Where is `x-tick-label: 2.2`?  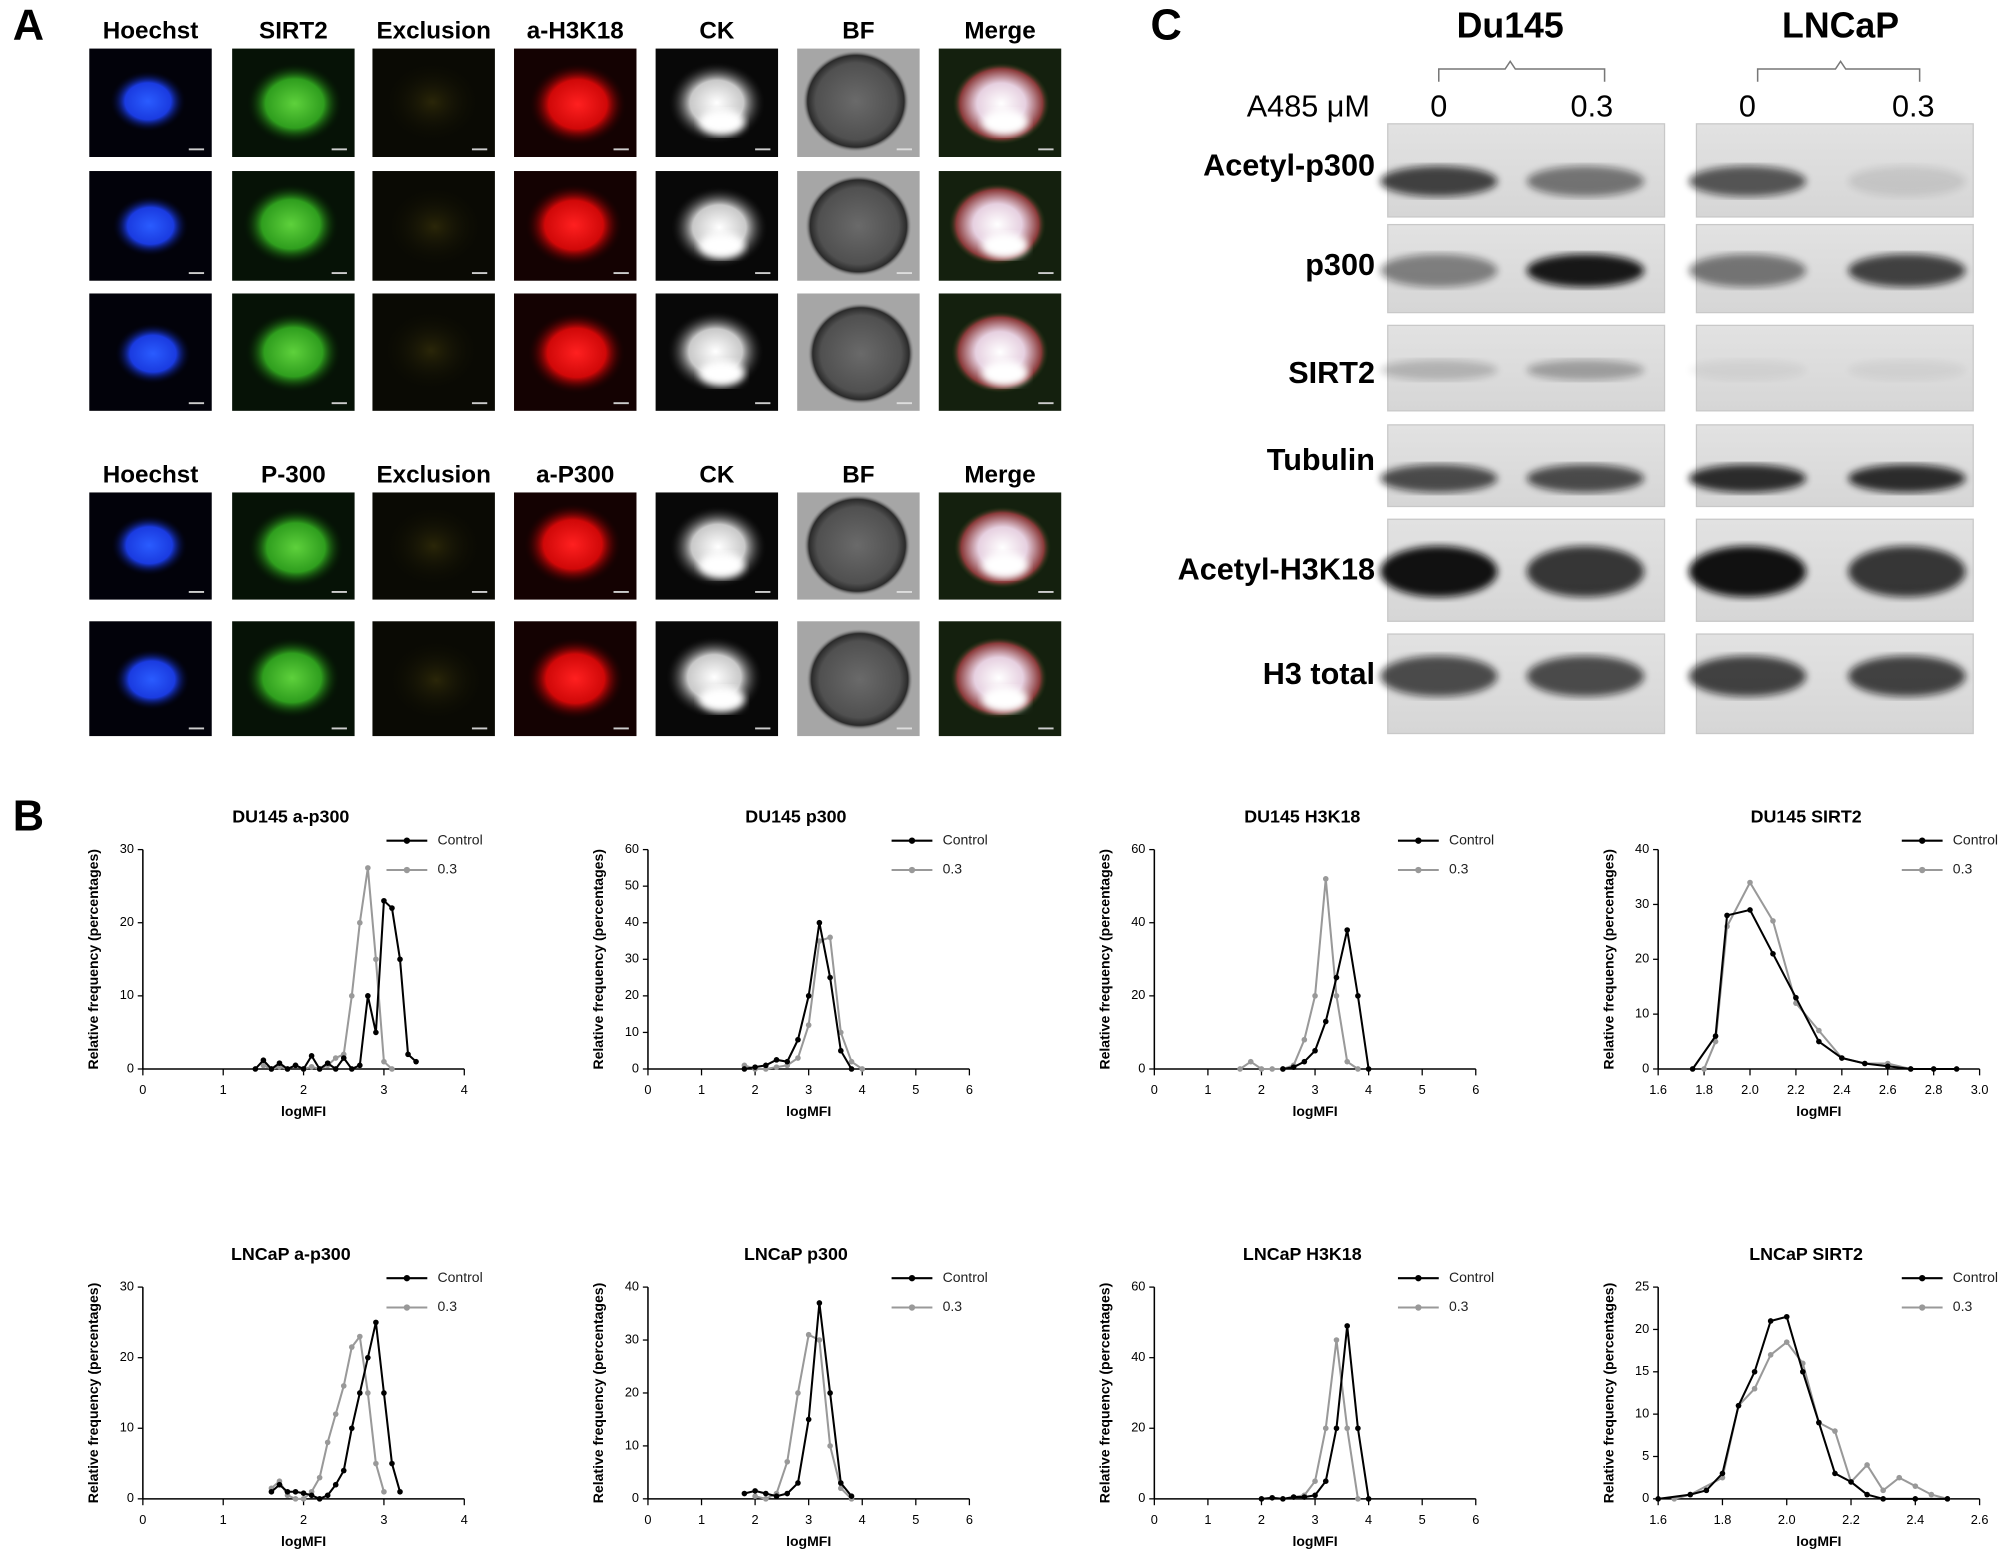 x-tick-label: 2.2 is located at coordinates (1796, 1089).